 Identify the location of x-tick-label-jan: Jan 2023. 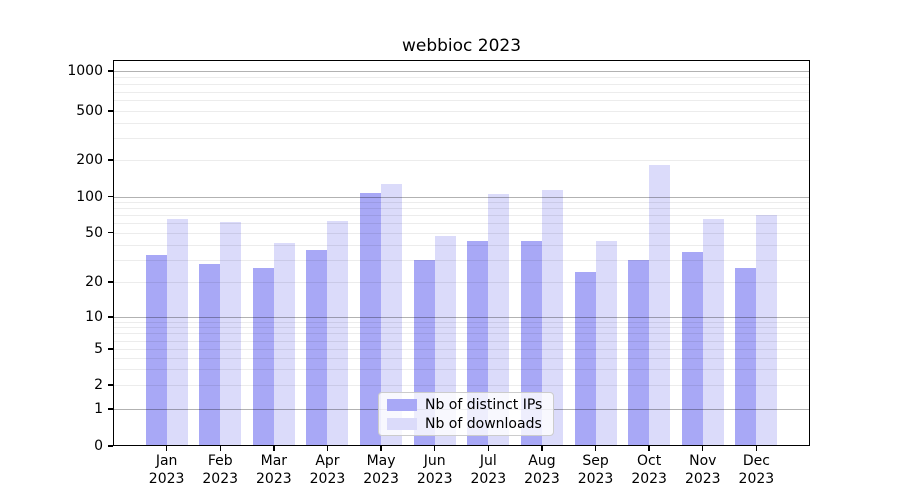
(166, 470).